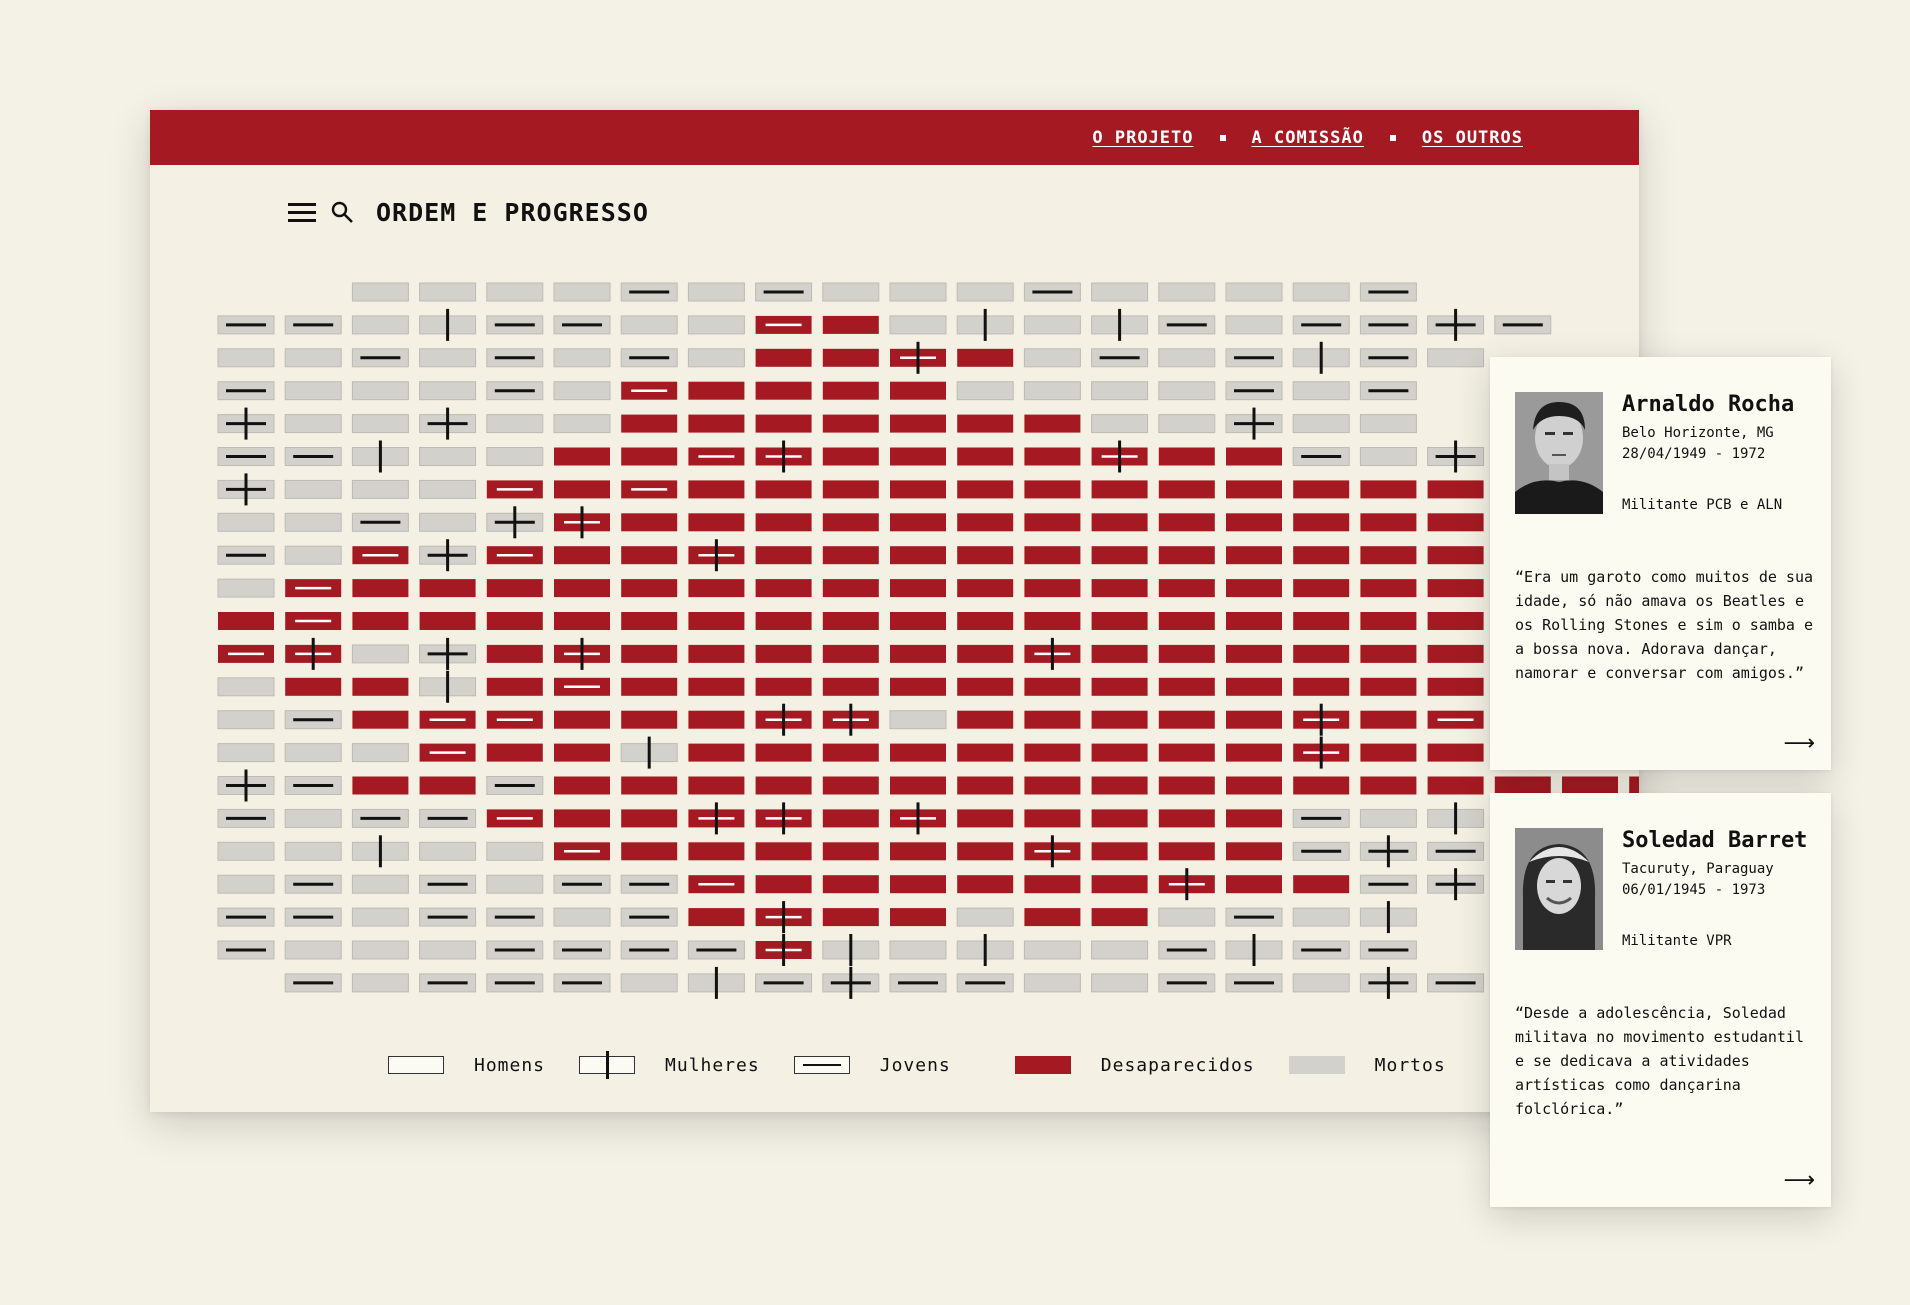 The image size is (1910, 1305). I want to click on menu-icon, so click(302, 212).